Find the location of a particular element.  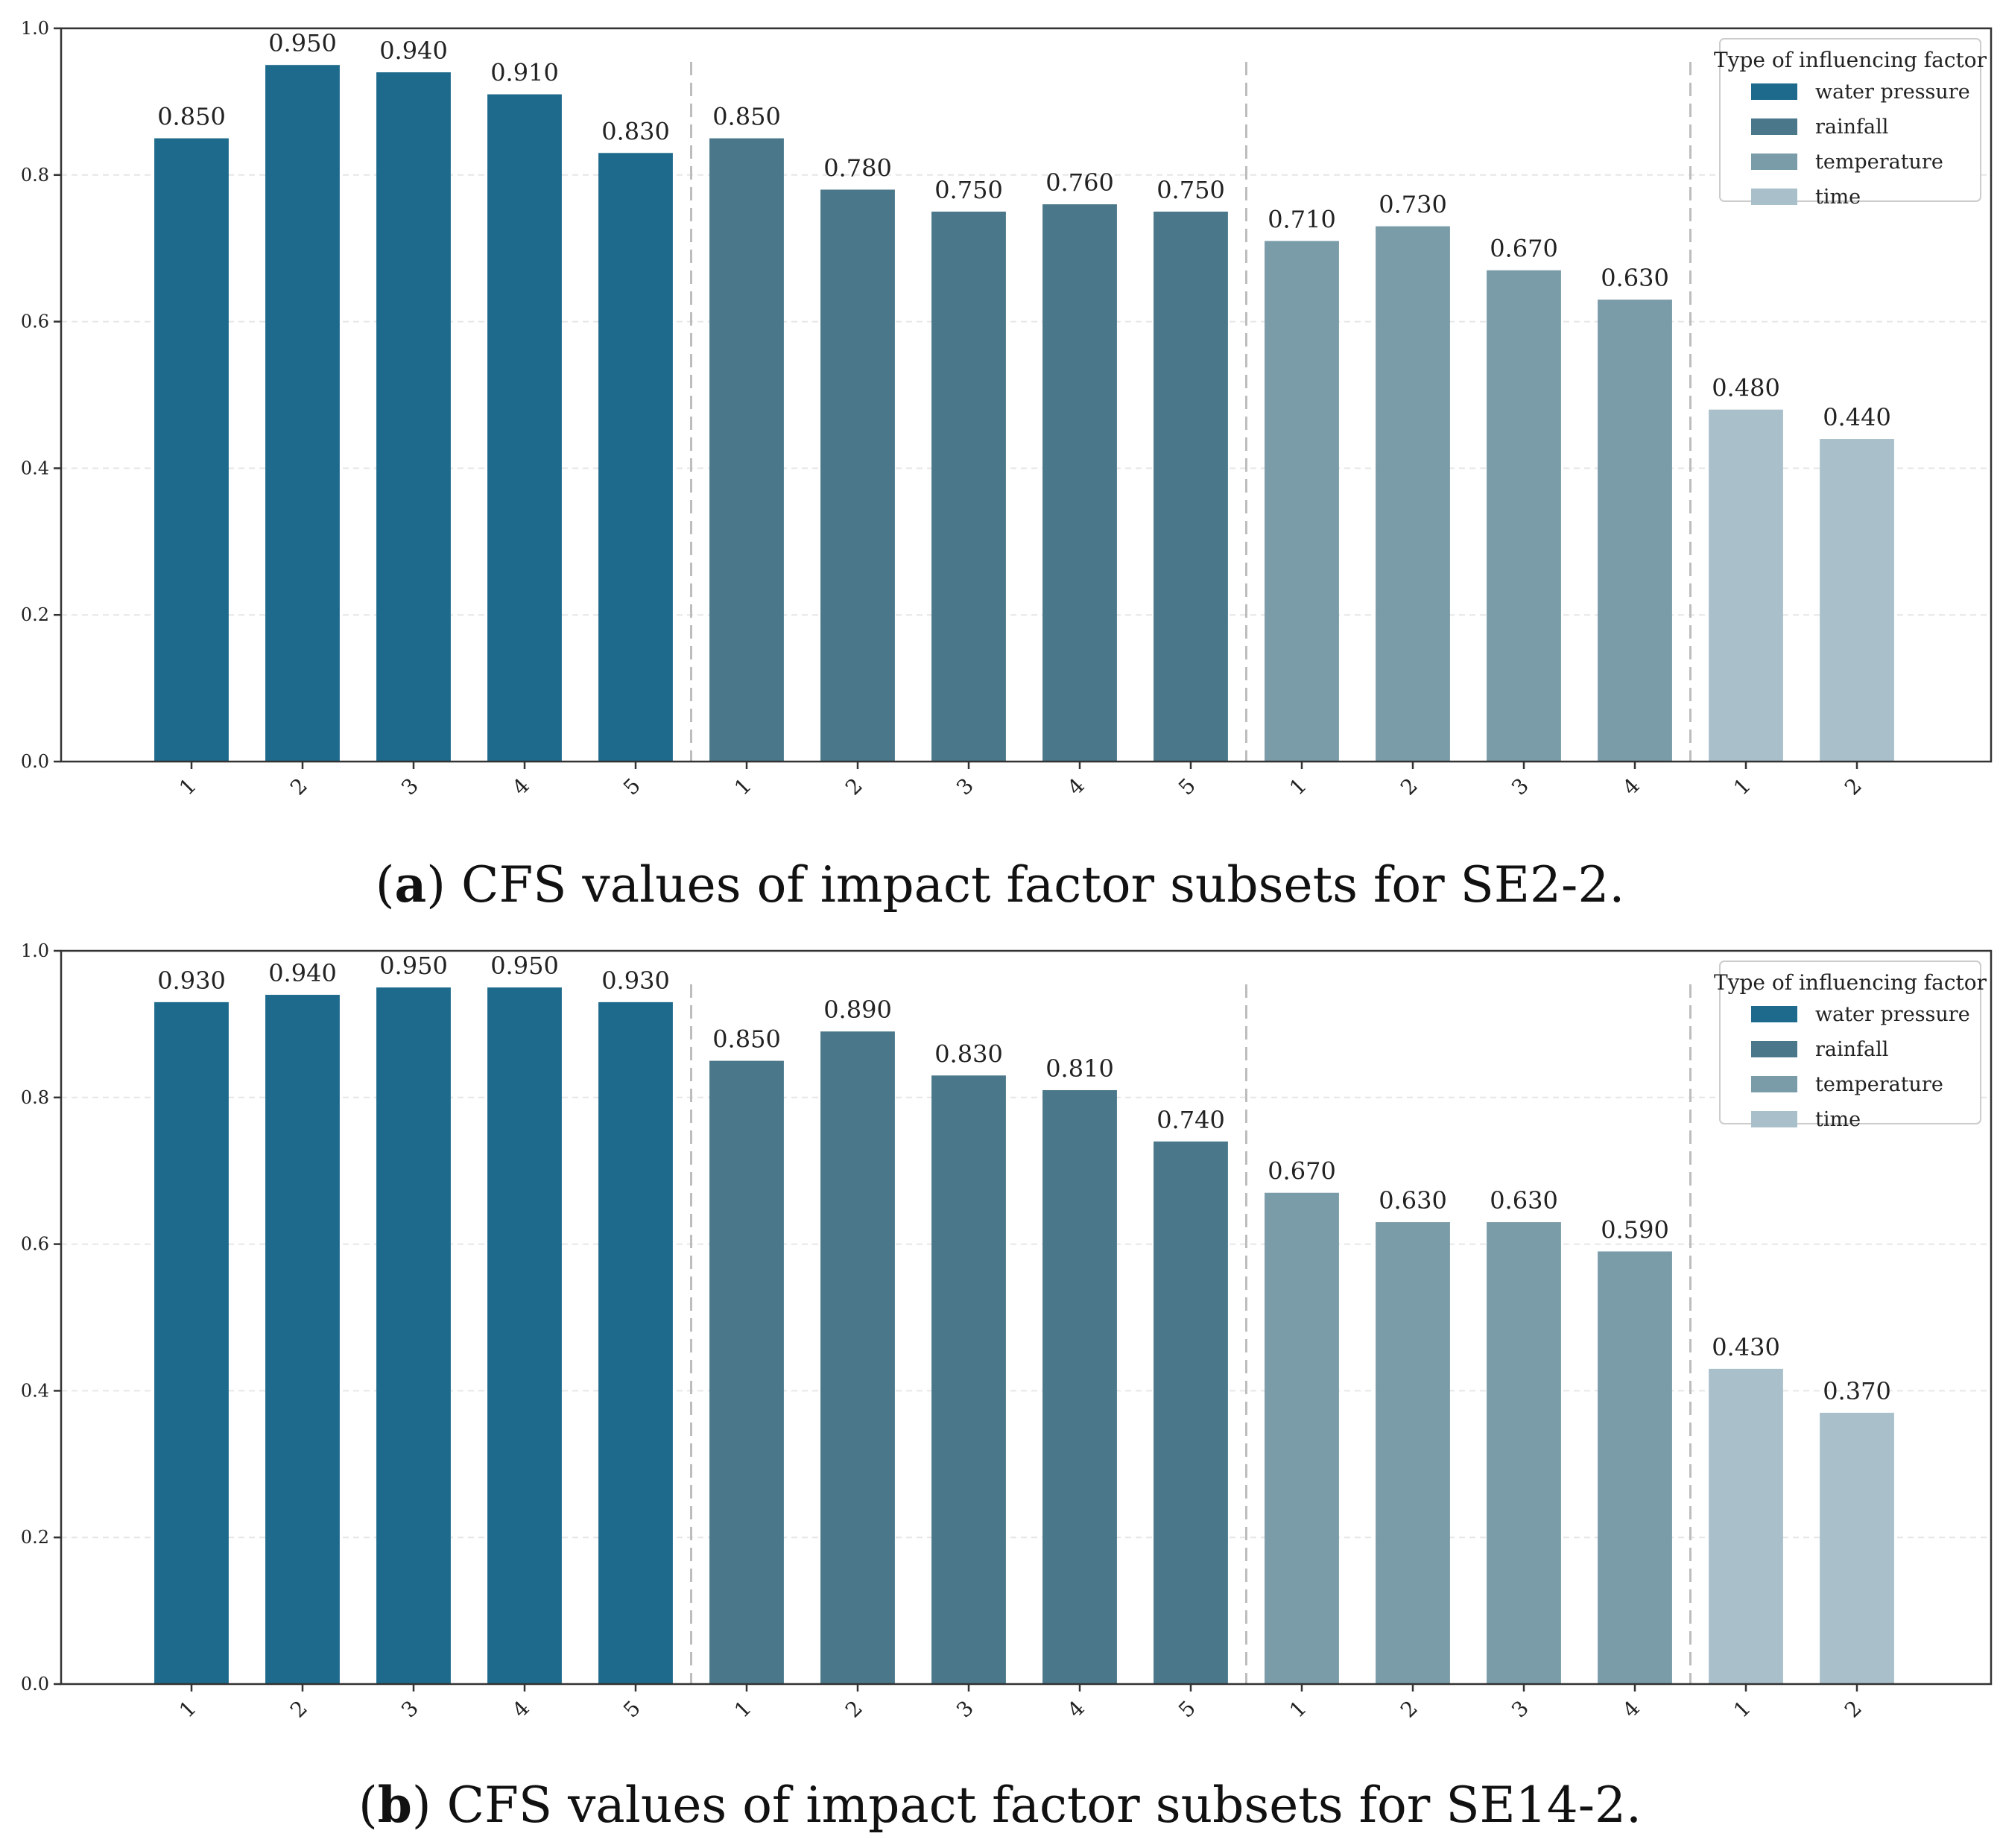

data-label: 0.940 is located at coordinates (413, 51).